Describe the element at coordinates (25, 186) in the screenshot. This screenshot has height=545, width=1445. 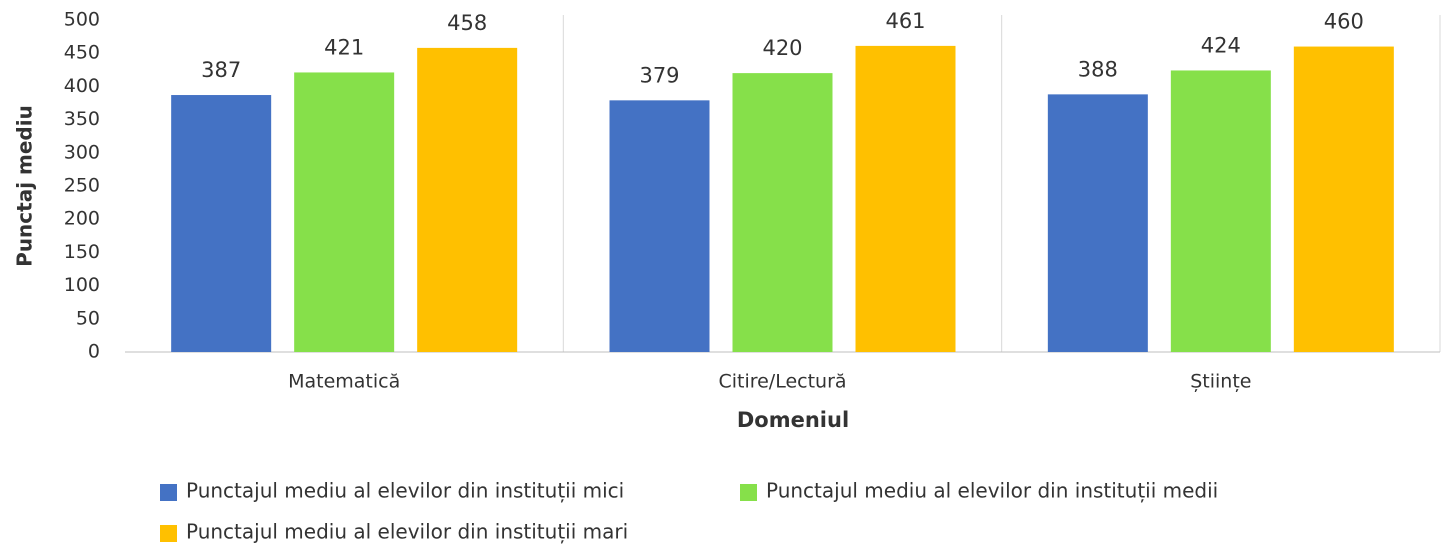
I see `y-axis-title: Punctaj mediu` at that location.